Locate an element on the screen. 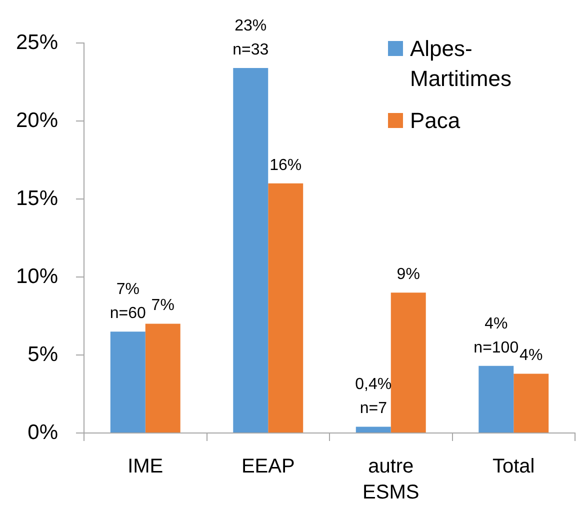  y-tick-label: 0% is located at coordinates (43, 432).